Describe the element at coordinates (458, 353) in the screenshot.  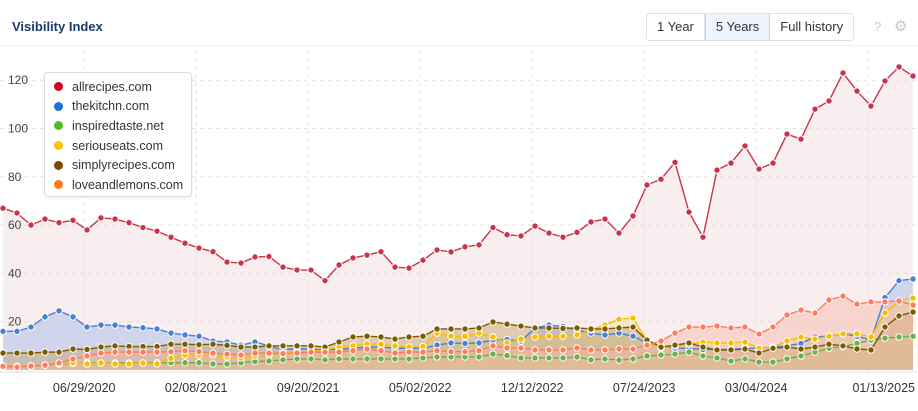
I see `area-inspiredtaste.net` at that location.